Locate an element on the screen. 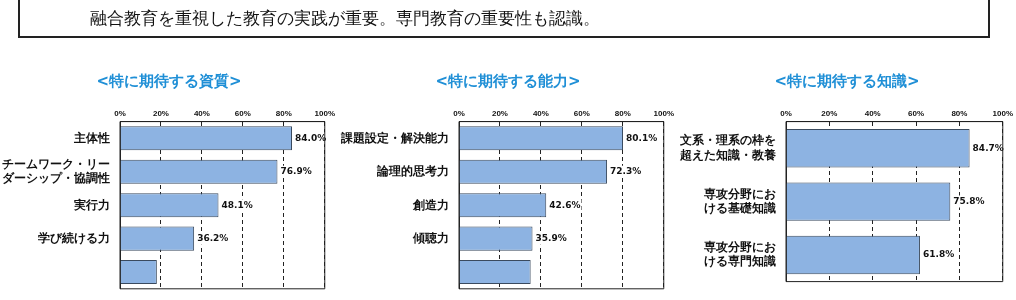  y-tick-label: 専攻分野における基礎知識 is located at coordinates (739, 201).